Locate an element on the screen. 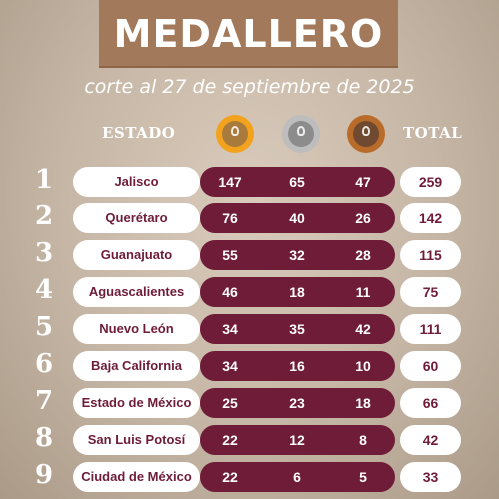 The width and height of the screenshot is (499, 499). page-title: MEDALLERO is located at coordinates (248, 34).